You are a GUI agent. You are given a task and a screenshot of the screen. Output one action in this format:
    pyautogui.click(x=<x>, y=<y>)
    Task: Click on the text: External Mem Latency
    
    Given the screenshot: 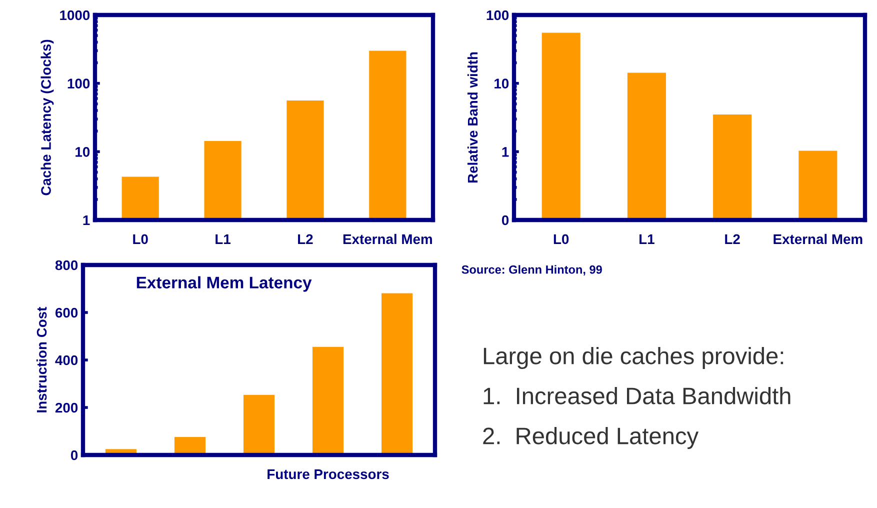 What is the action you would take?
    pyautogui.click(x=224, y=284)
    